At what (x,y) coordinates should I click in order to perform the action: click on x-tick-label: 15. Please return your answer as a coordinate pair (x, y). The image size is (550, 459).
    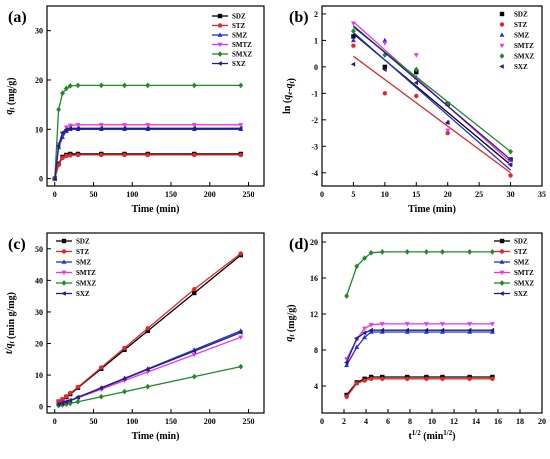
    Looking at the image, I should click on (416, 194).